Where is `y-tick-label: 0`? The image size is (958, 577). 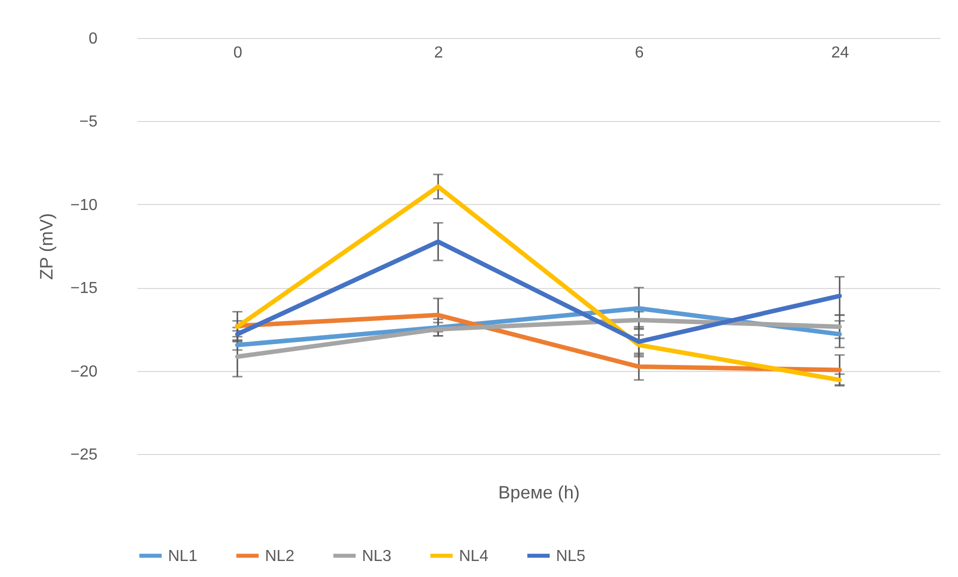 y-tick-label: 0 is located at coordinates (93, 39).